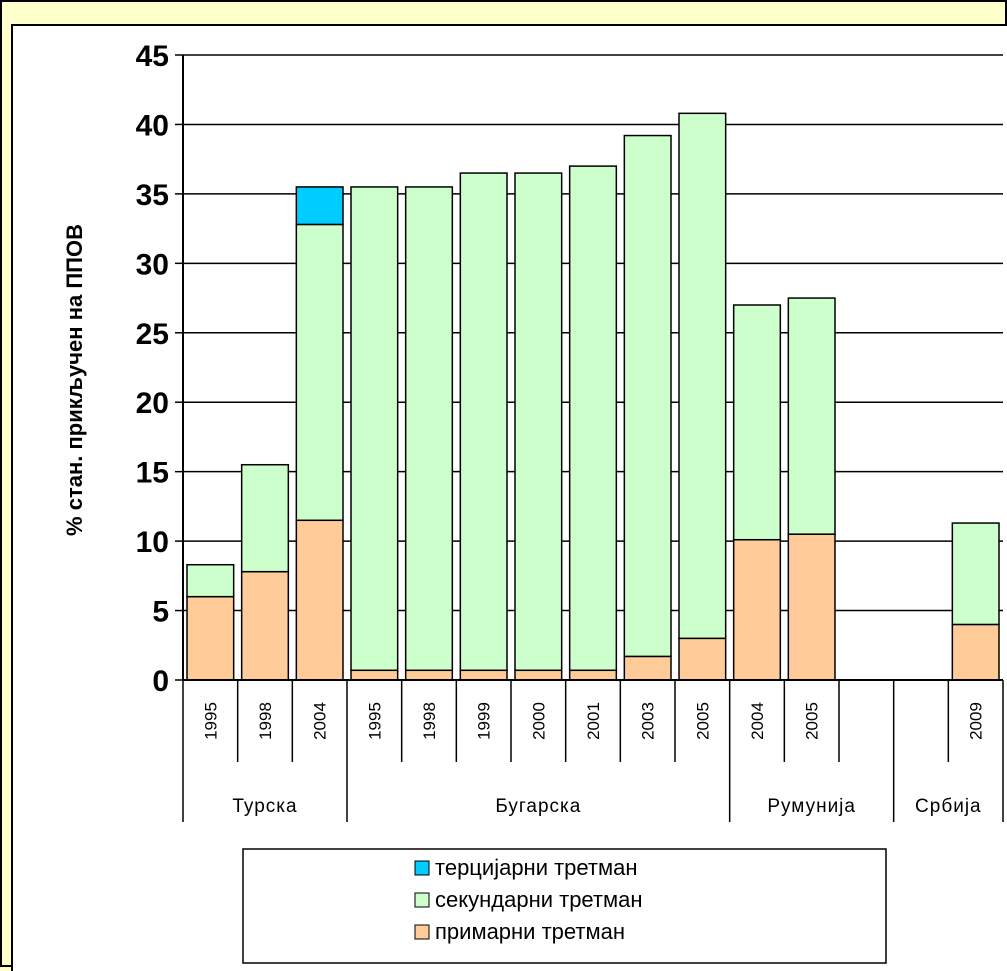 The width and height of the screenshot is (1007, 971). Describe the element at coordinates (264, 806) in the screenshot. I see `group-label: Турска` at that location.